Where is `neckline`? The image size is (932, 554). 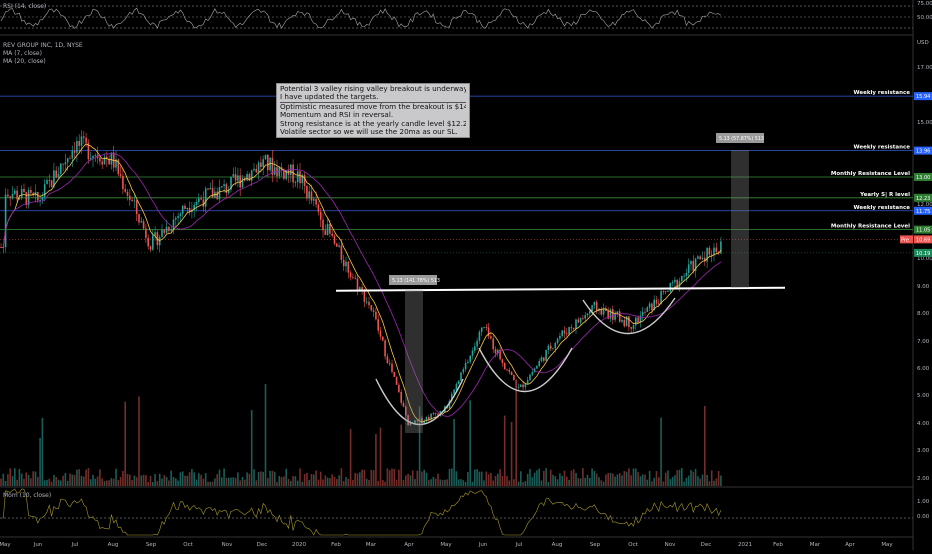
neckline is located at coordinates (560, 289).